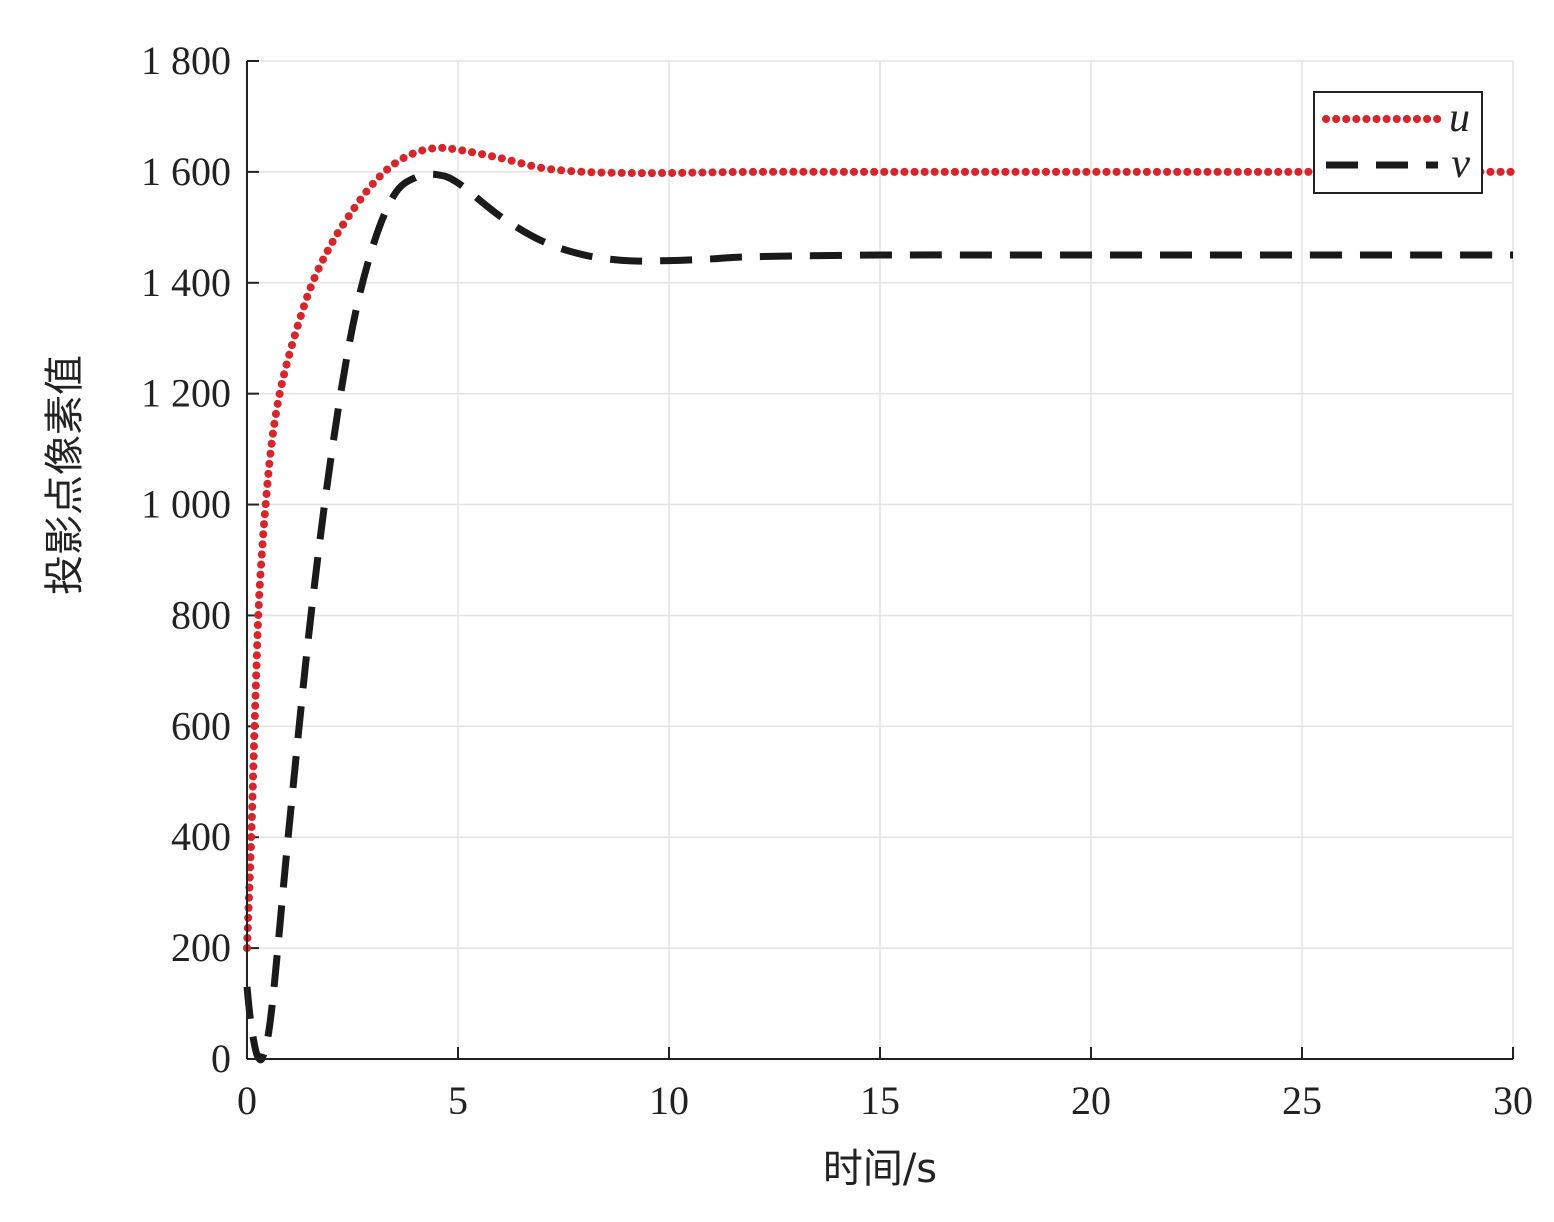 The image size is (1554, 1222). Describe the element at coordinates (1091, 1100) in the screenshot. I see `x-tick-label: 20` at that location.